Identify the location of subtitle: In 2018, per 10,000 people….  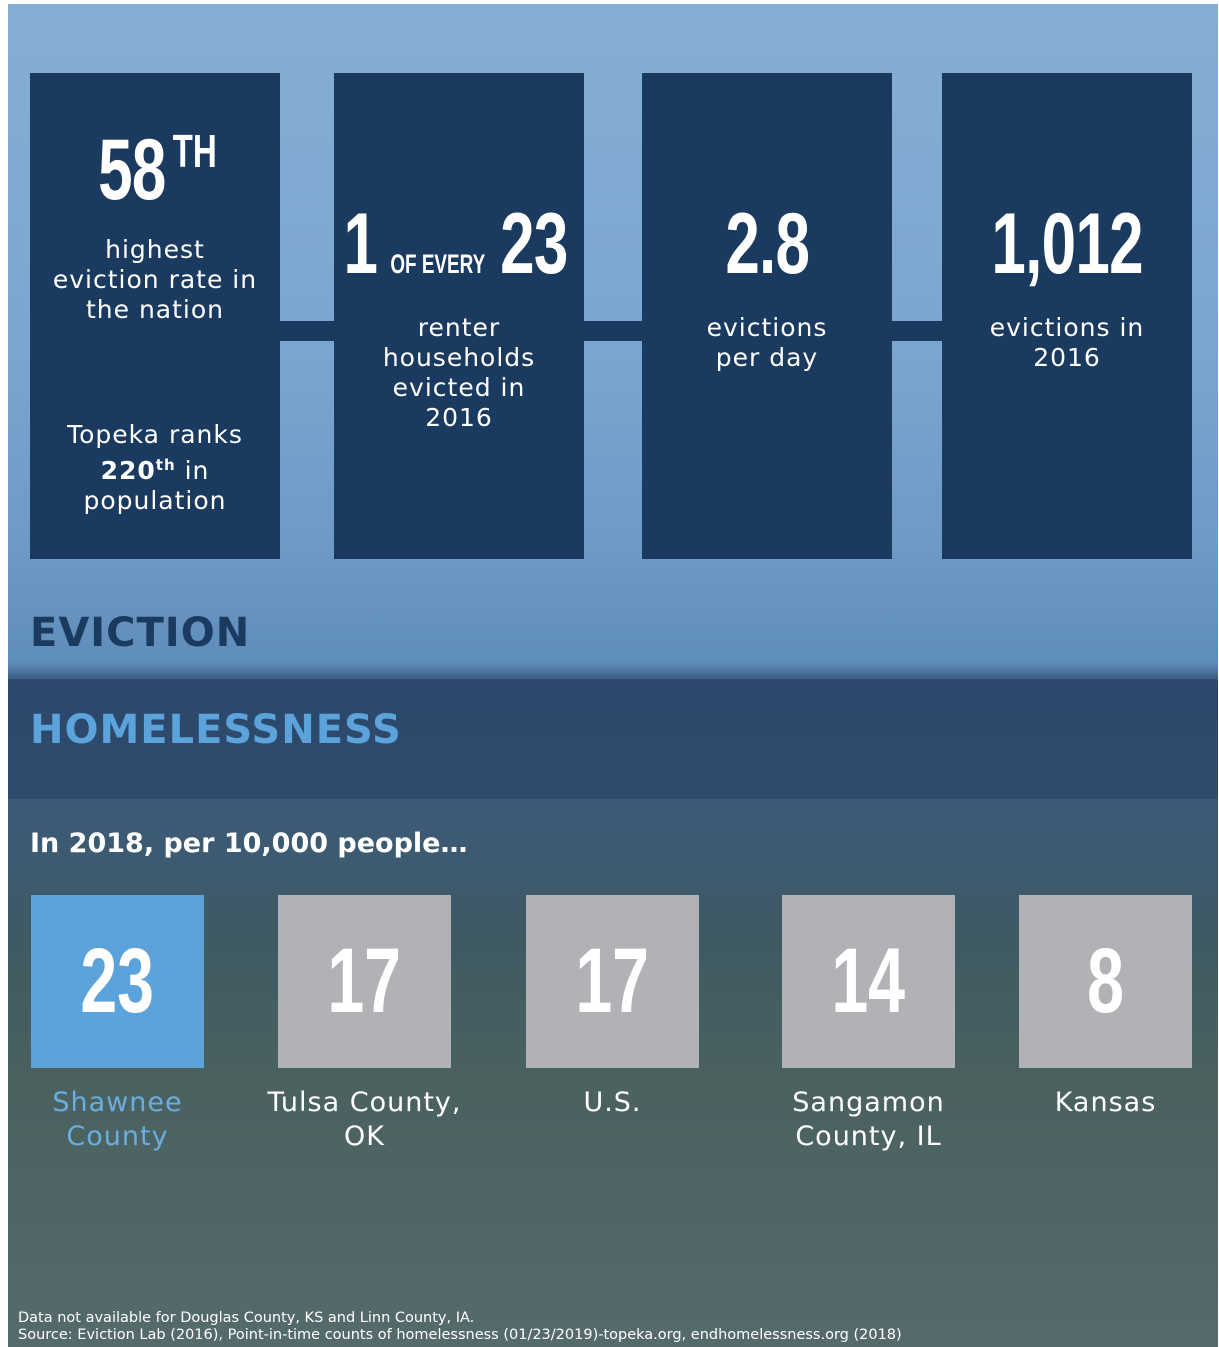
(249, 843).